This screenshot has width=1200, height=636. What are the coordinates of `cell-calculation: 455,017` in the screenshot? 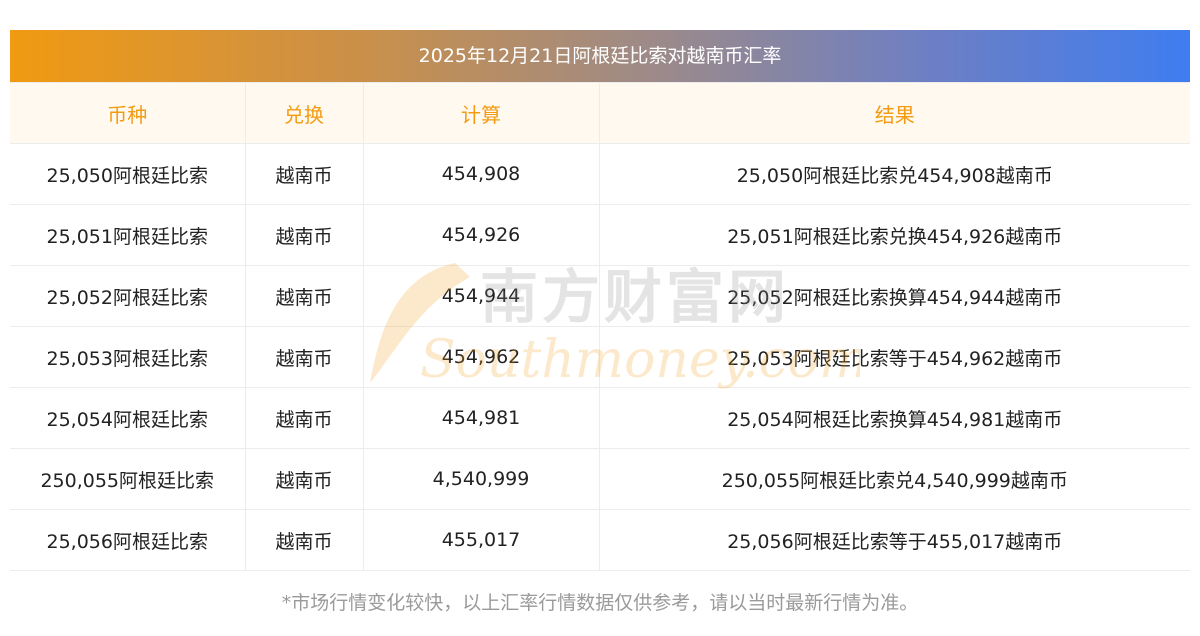 It's located at (481, 540).